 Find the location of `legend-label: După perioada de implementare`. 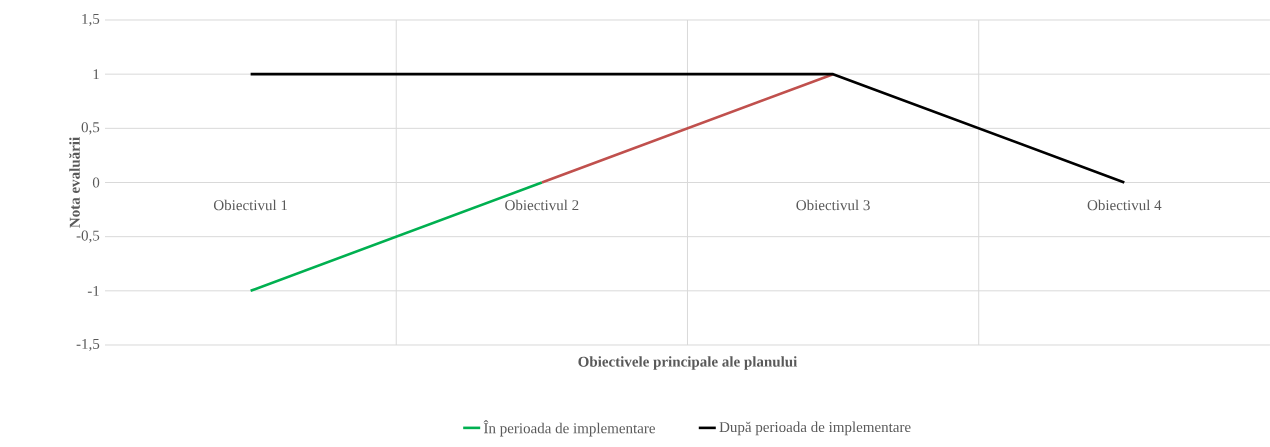

legend-label: După perioada de implementare is located at coordinates (815, 428).